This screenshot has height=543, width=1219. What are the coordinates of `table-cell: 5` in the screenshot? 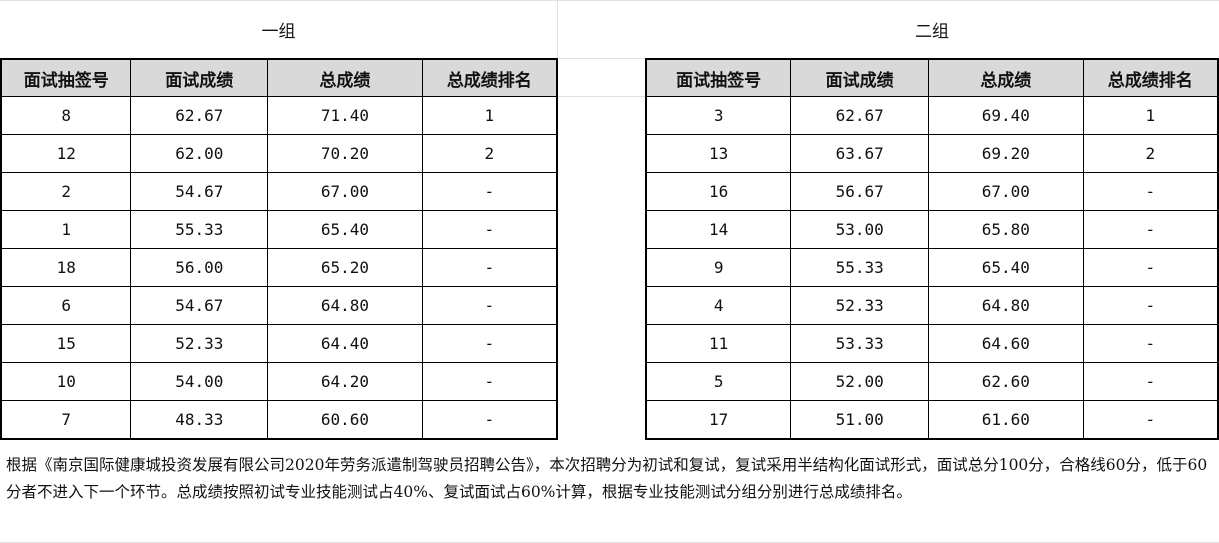 It's located at (718, 381).